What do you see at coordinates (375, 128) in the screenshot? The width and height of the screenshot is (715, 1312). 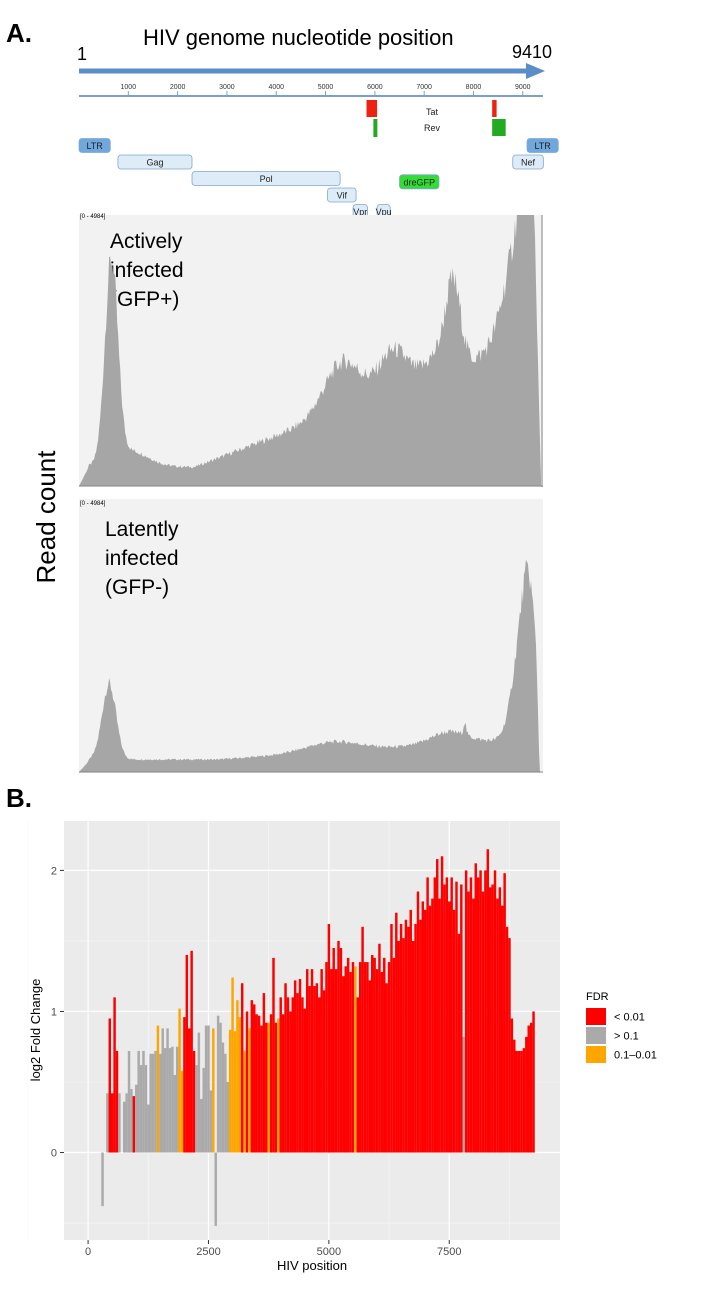 I see `exon-rev` at bounding box center [375, 128].